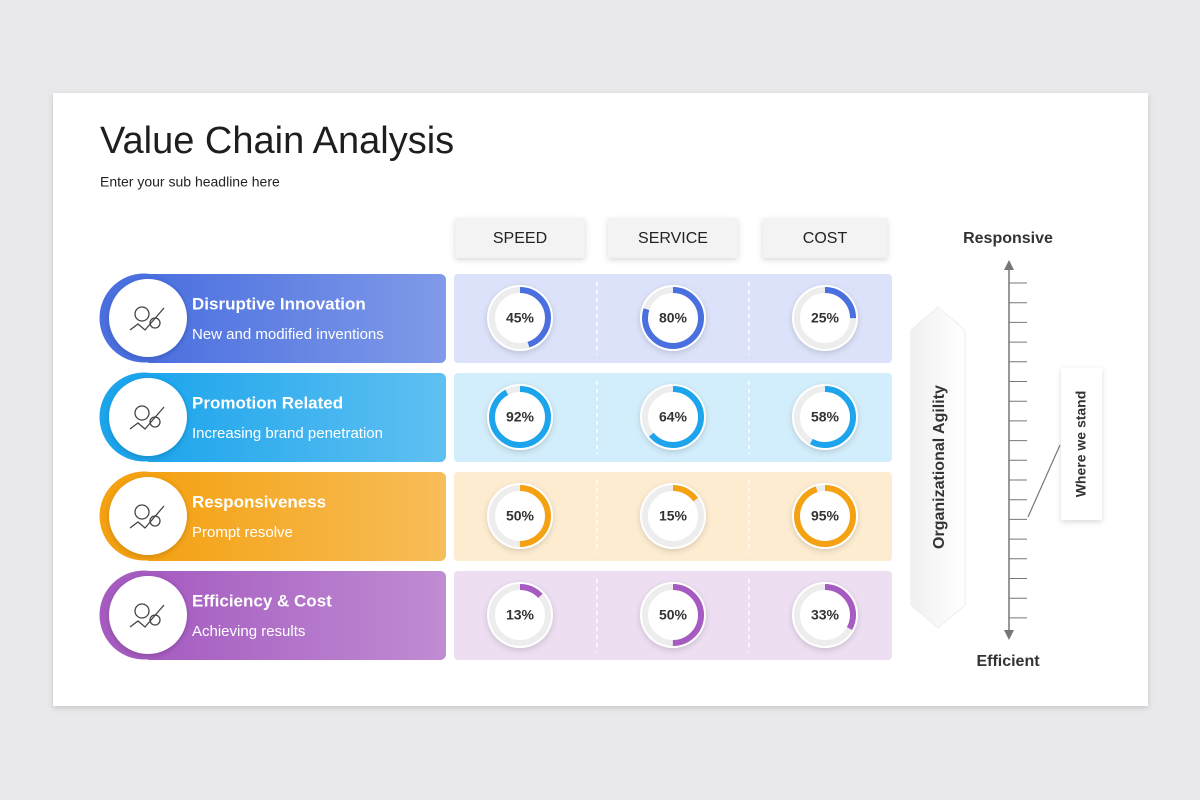 This screenshot has width=1200, height=800. Describe the element at coordinates (1008, 238) in the screenshot. I see `scale-top: Responsive` at that location.